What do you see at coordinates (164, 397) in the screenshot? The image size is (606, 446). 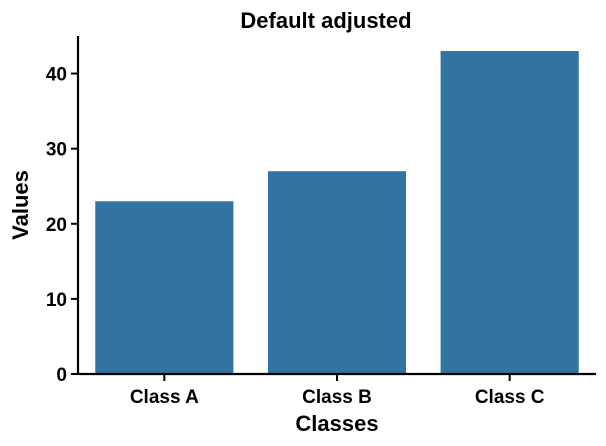 I see `x-tick-label: Class A` at bounding box center [164, 397].